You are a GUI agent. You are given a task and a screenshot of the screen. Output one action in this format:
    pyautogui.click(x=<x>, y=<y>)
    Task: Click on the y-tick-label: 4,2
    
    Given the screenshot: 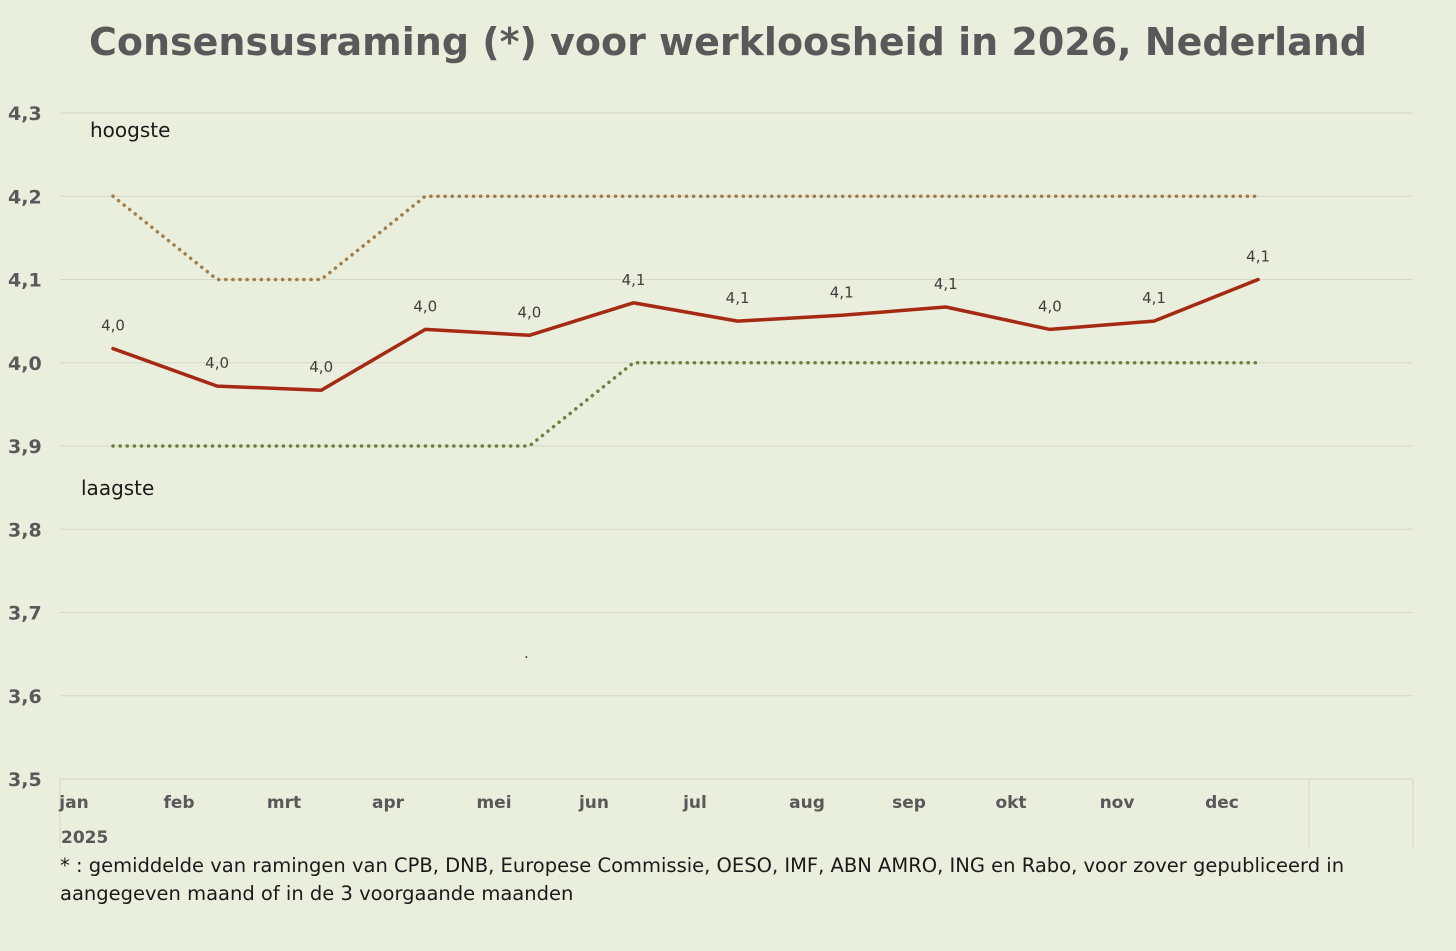 What is the action you would take?
    pyautogui.click(x=25, y=197)
    